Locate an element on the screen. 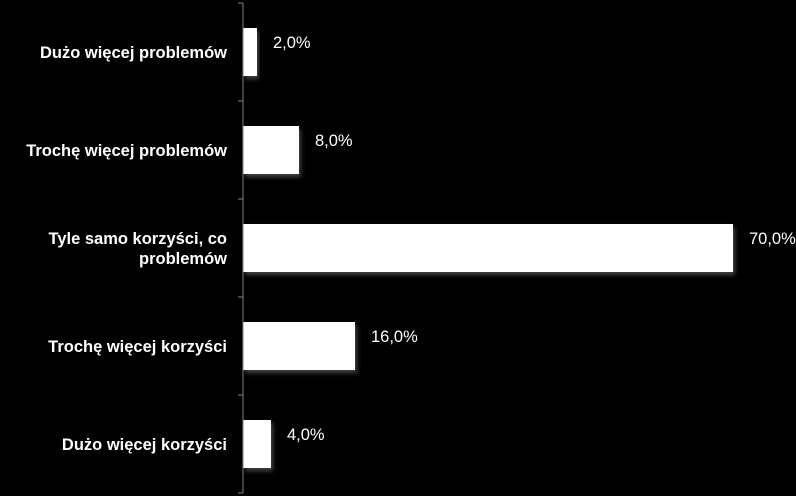 This screenshot has width=796, height=496. category-label-4: Trochę więcej korzyści is located at coordinates (137, 347).